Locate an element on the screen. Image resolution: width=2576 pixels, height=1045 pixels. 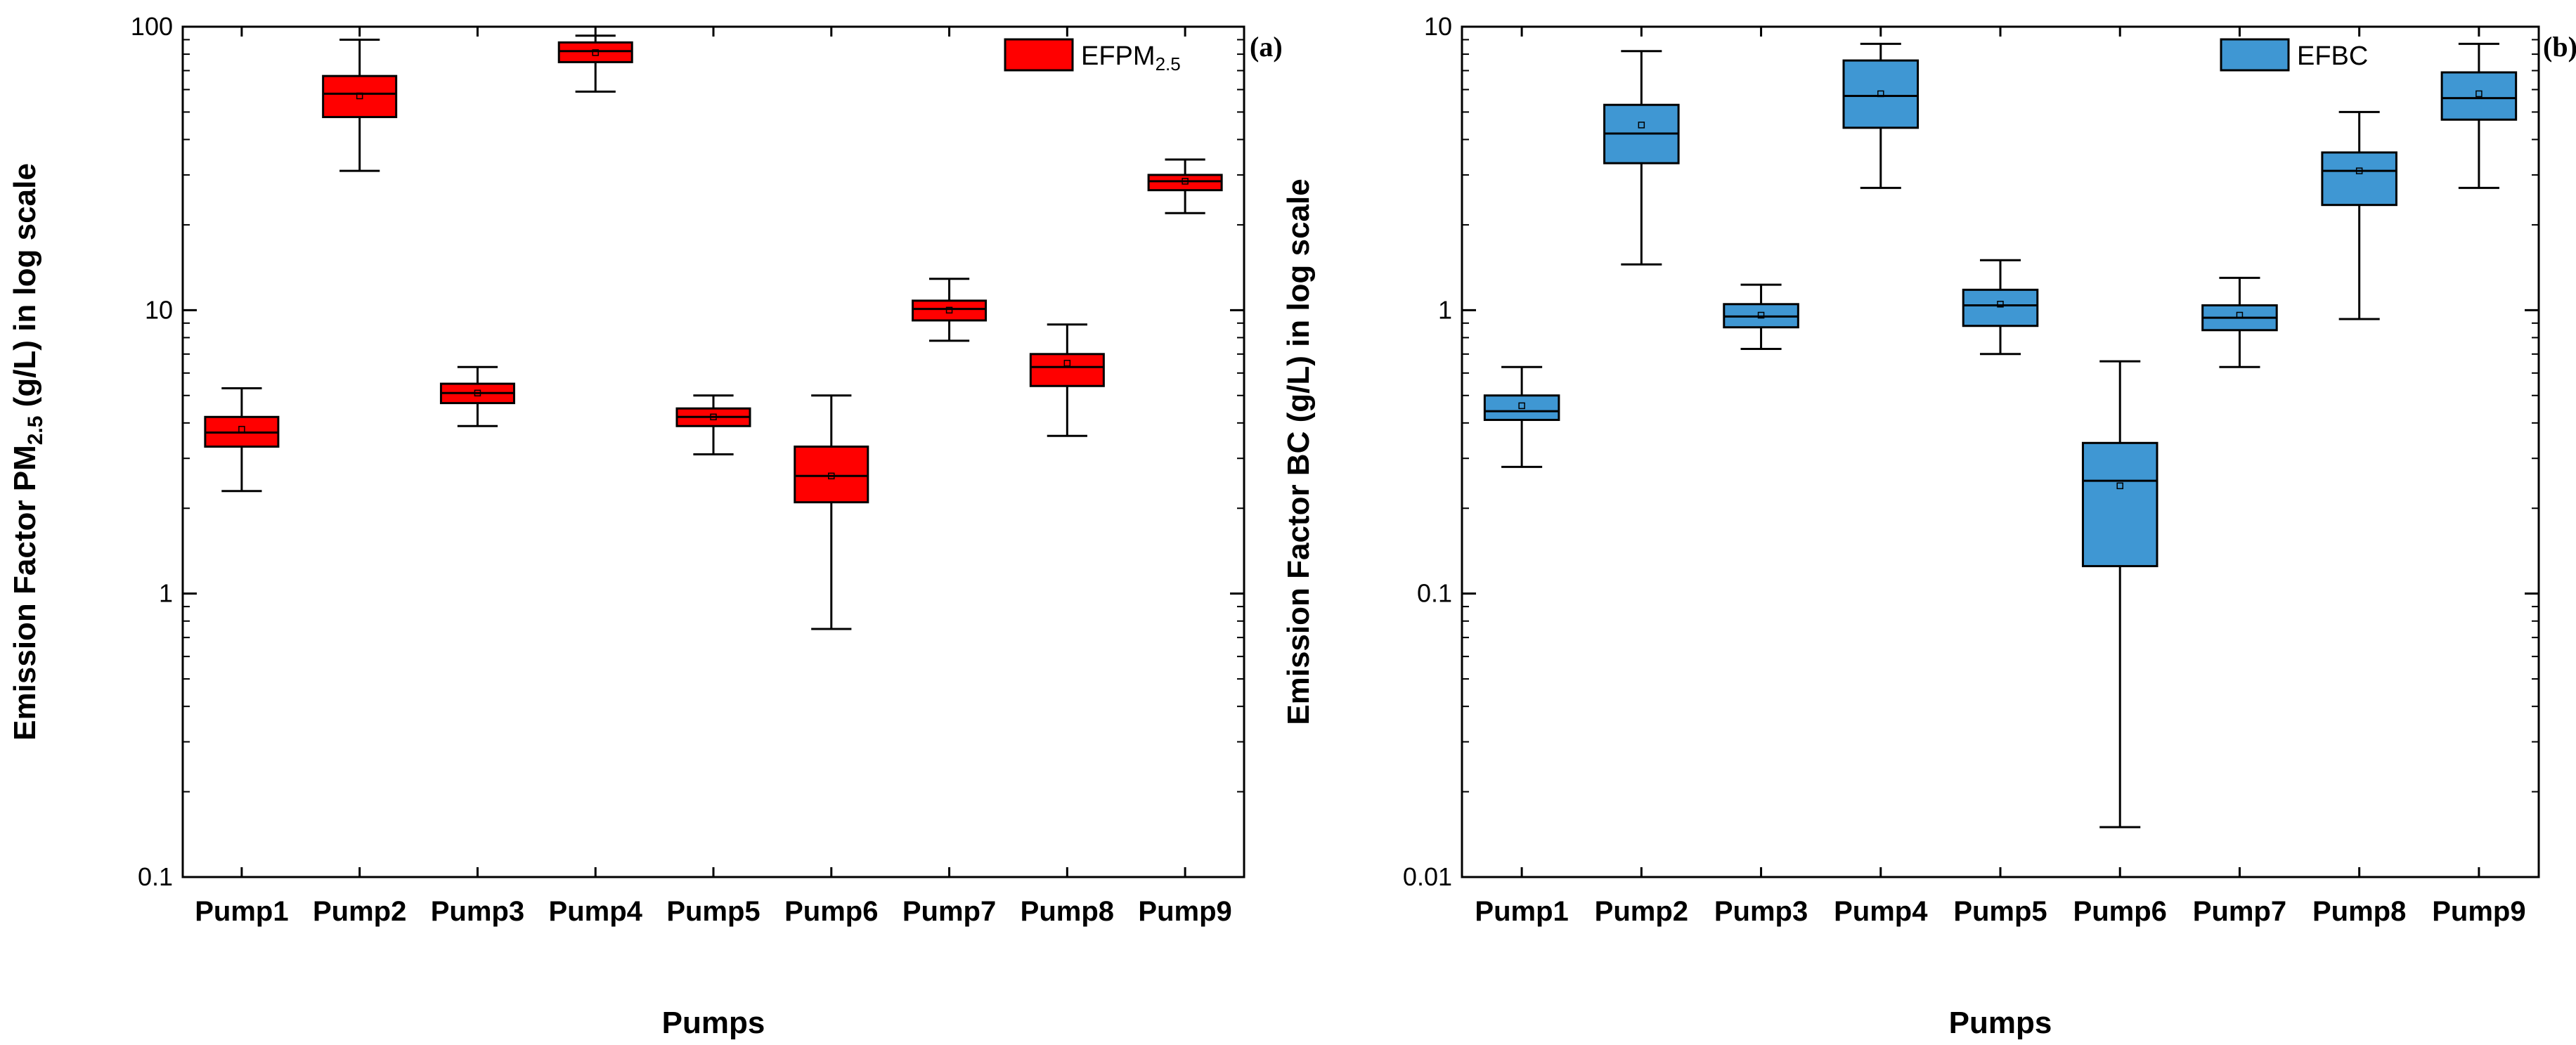
box-pump1 is located at coordinates (1521, 408).